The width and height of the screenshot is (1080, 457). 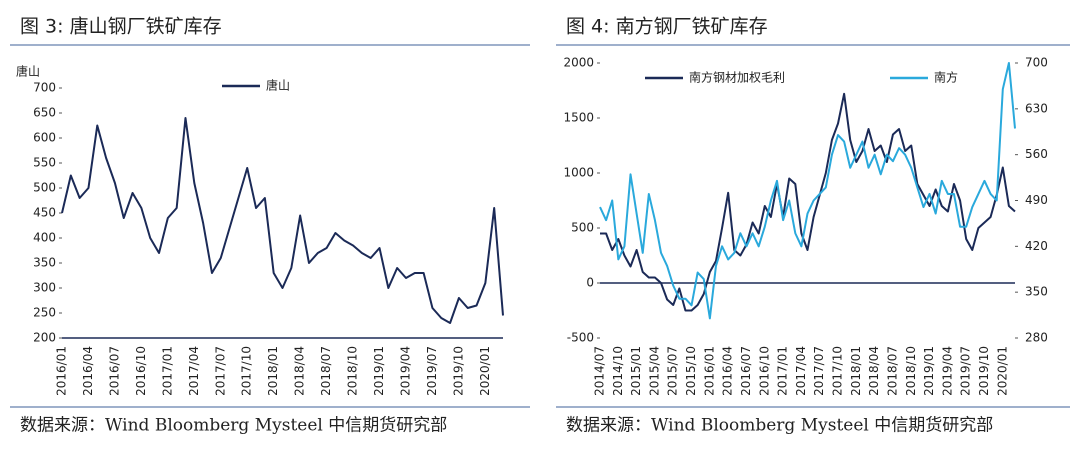 What do you see at coordinates (1036, 63) in the screenshot?
I see `y2-tick-label: 700` at bounding box center [1036, 63].